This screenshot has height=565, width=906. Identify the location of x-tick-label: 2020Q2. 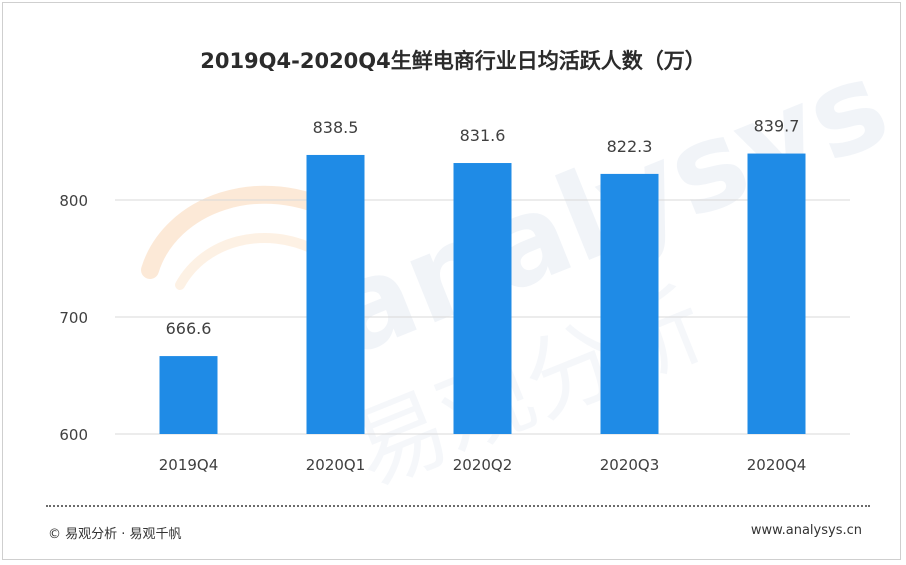
(483, 465).